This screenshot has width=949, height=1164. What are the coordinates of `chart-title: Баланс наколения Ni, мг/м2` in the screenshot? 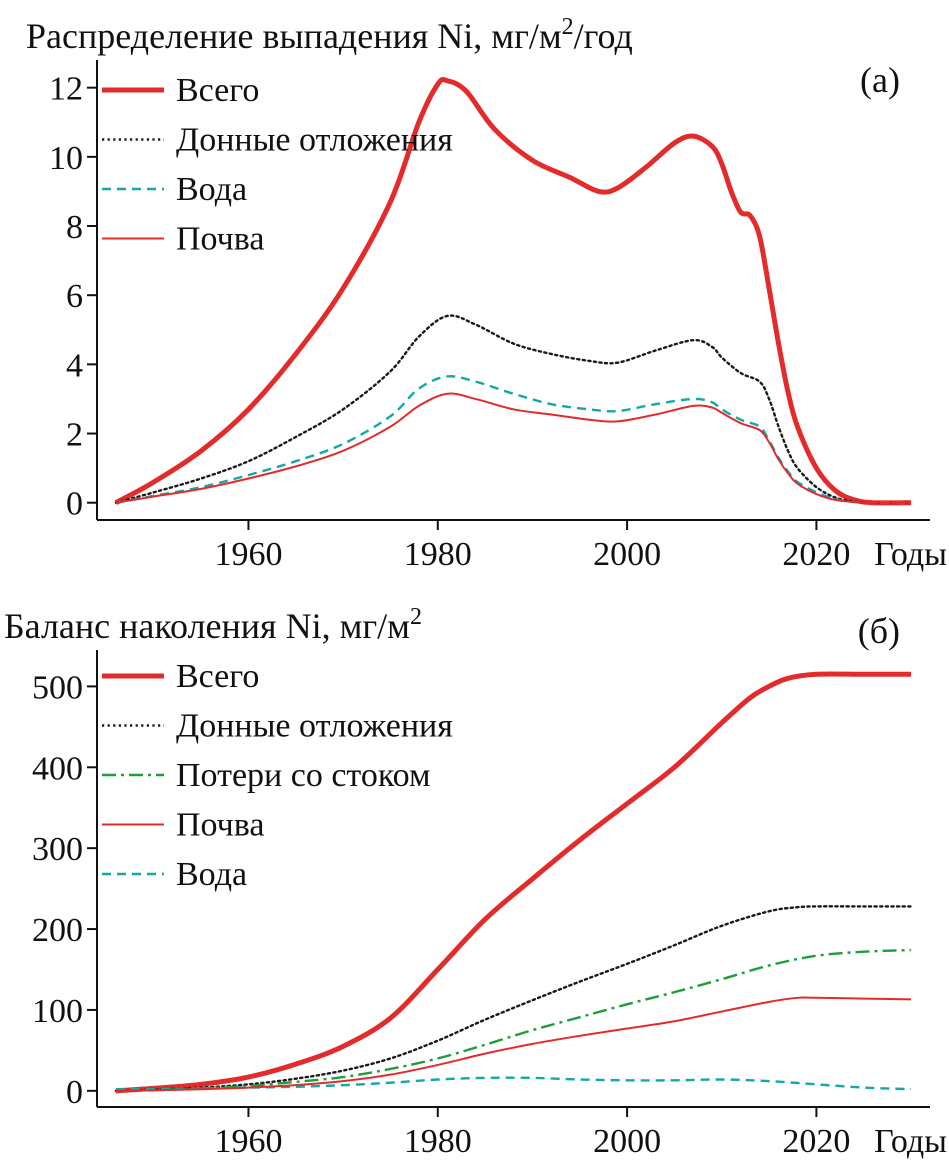 It's located at (213, 625).